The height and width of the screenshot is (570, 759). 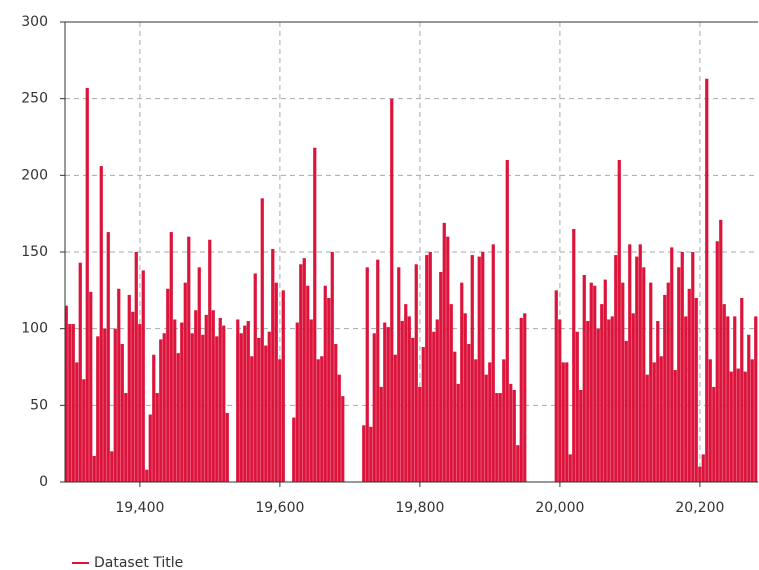 I want to click on y-tick-label: 0, so click(x=43, y=482).